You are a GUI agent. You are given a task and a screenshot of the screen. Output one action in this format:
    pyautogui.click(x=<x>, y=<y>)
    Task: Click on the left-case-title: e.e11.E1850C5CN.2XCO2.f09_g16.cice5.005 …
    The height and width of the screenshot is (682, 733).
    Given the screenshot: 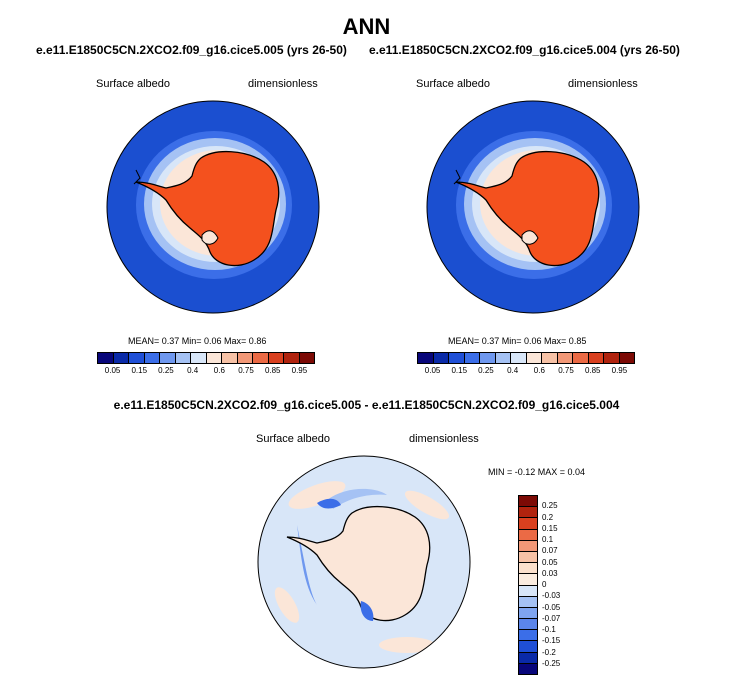 What is the action you would take?
    pyautogui.click(x=191, y=50)
    